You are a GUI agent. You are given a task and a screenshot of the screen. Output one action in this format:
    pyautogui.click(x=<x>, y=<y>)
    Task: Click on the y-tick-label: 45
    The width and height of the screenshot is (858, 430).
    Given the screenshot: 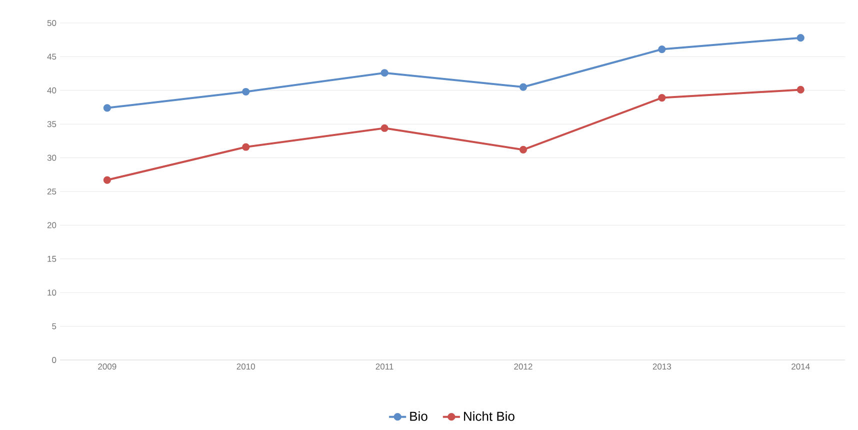 What is the action you would take?
    pyautogui.click(x=51, y=57)
    